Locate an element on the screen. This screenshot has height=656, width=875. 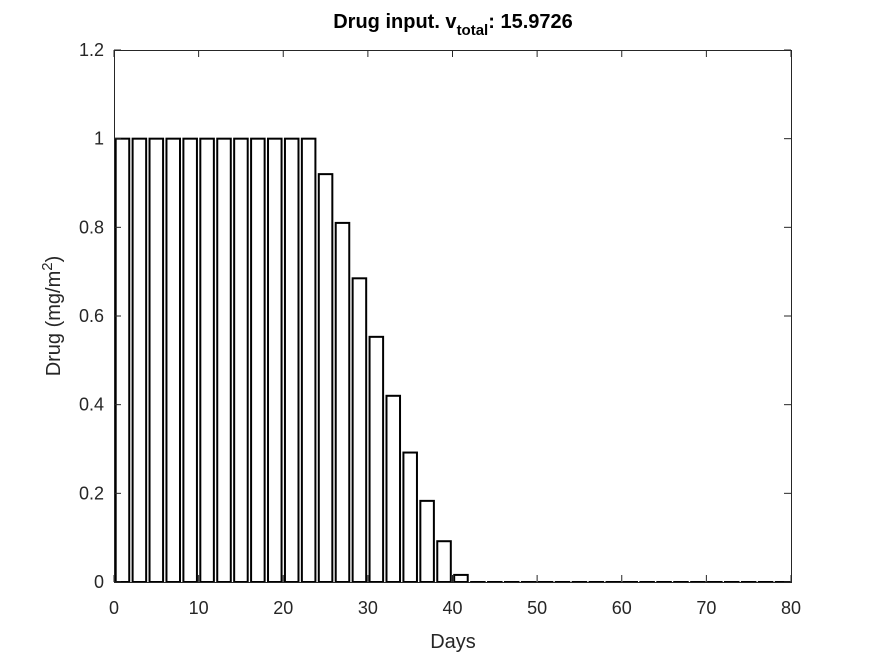
chart-title: Drug input. vtotal: 15.9726 is located at coordinates (453, 25).